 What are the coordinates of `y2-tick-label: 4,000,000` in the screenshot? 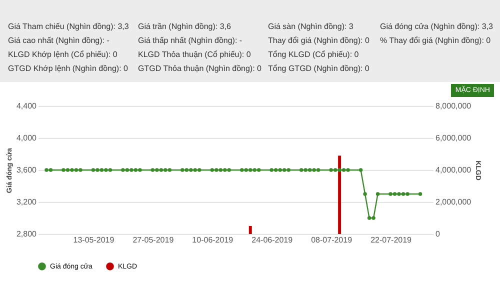 It's located at (454, 170).